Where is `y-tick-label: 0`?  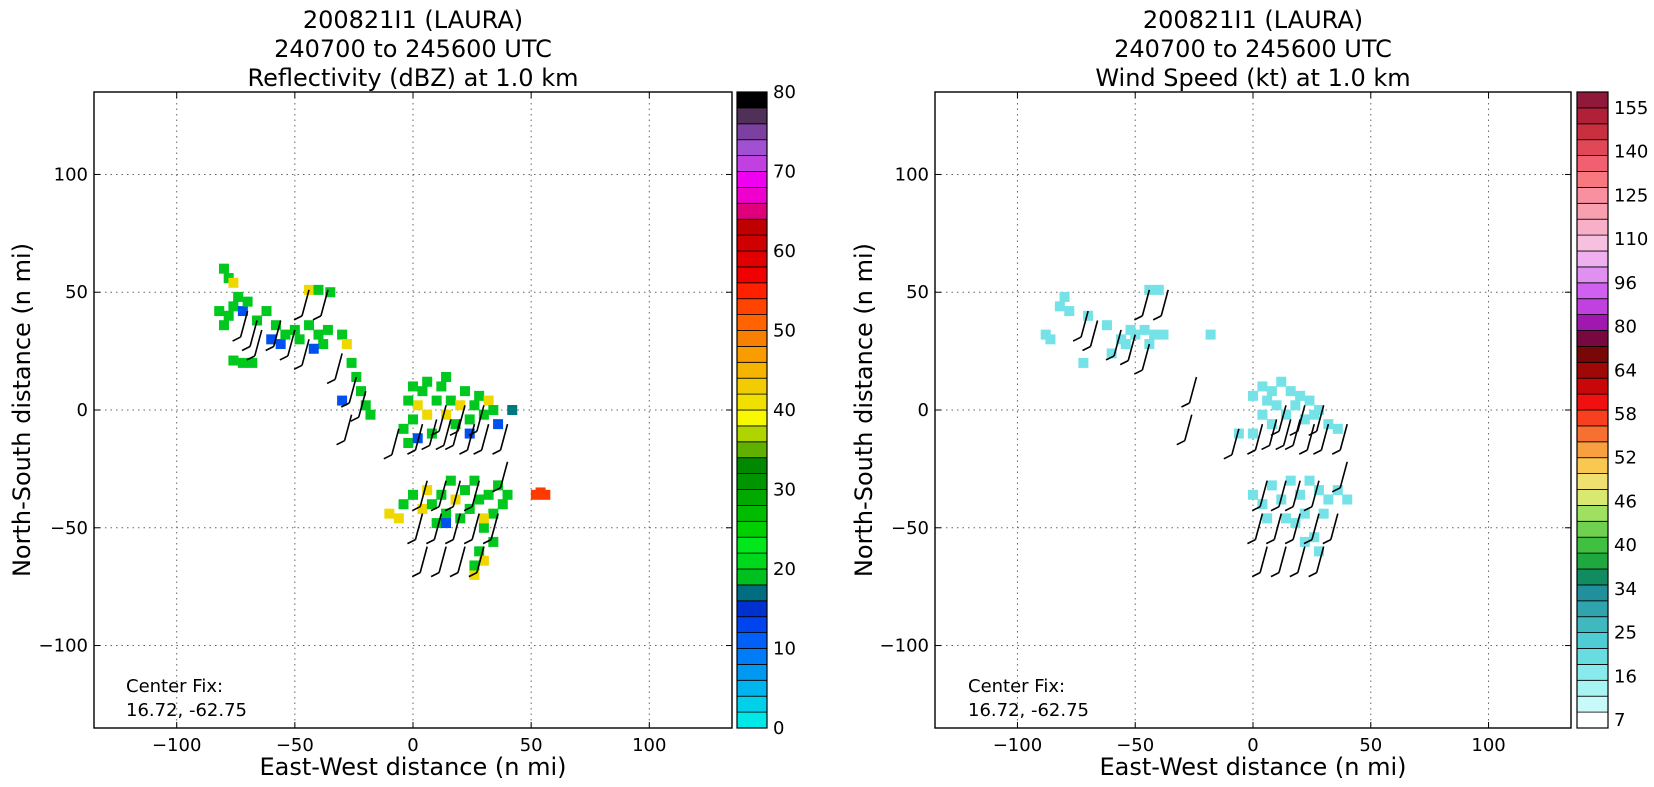 y-tick-label: 0 is located at coordinates (82, 410).